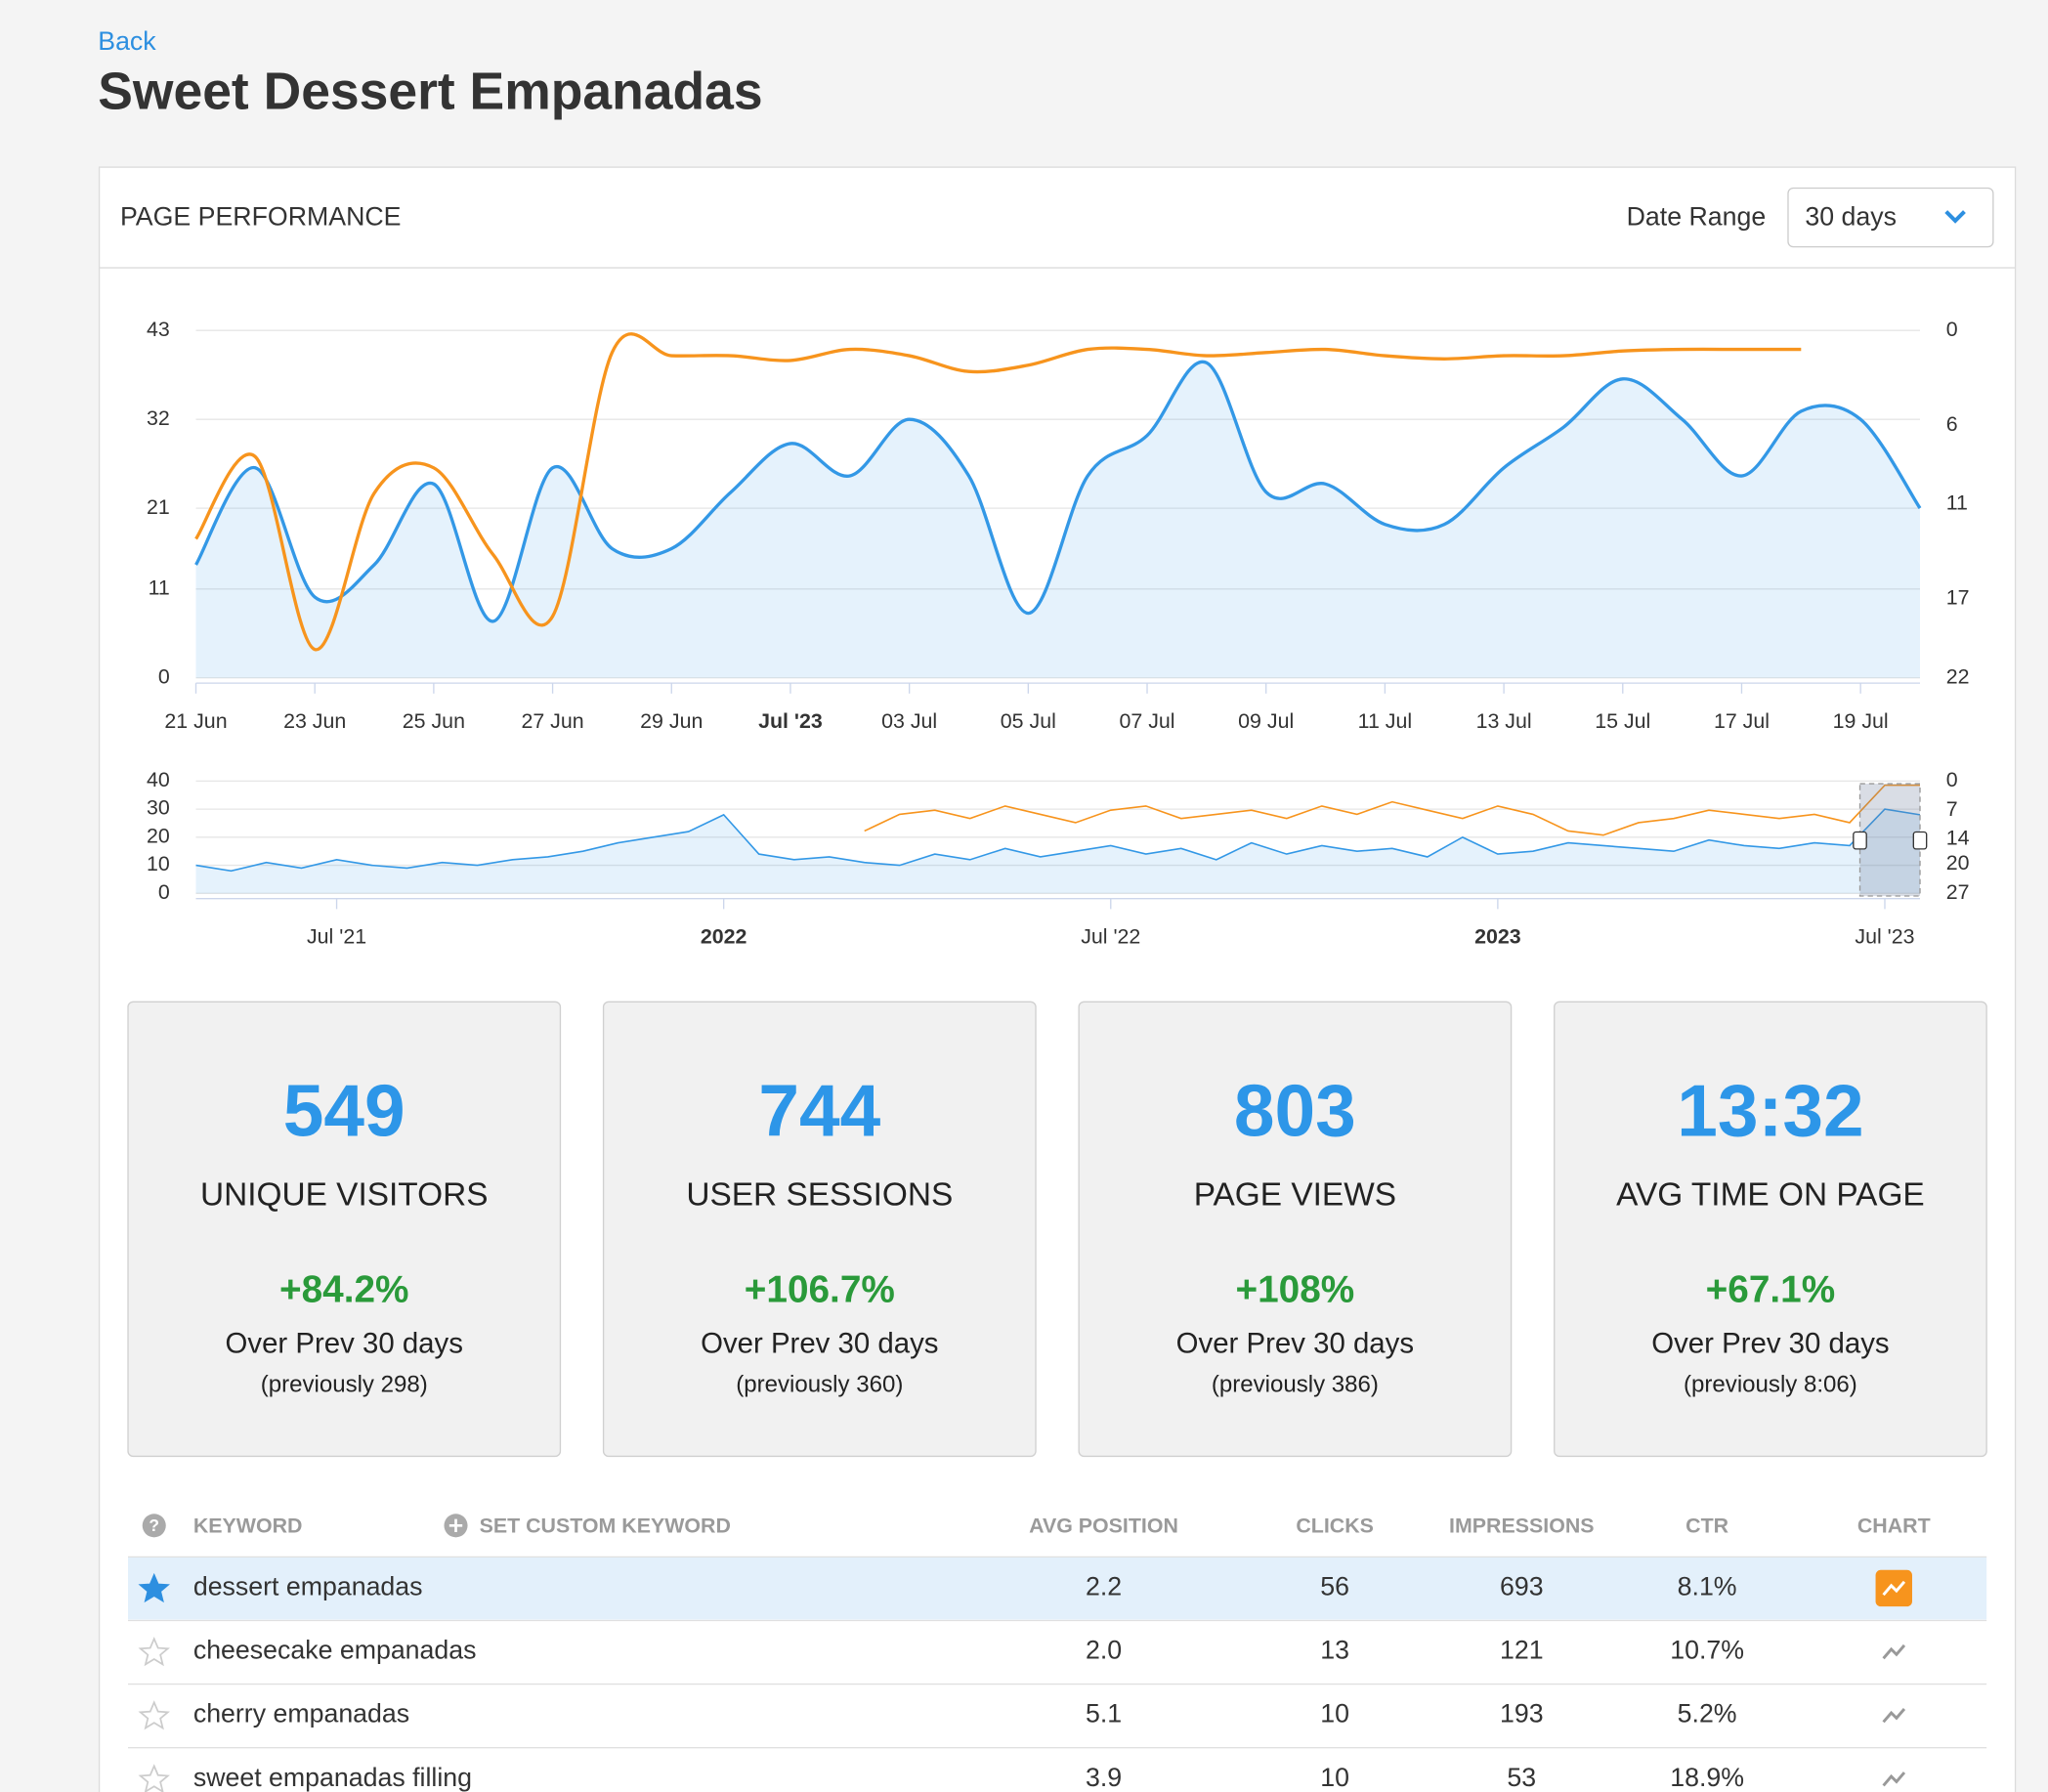  Describe the element at coordinates (605, 1525) in the screenshot. I see `column-header: SET CUSTOM KEYWORD` at that location.